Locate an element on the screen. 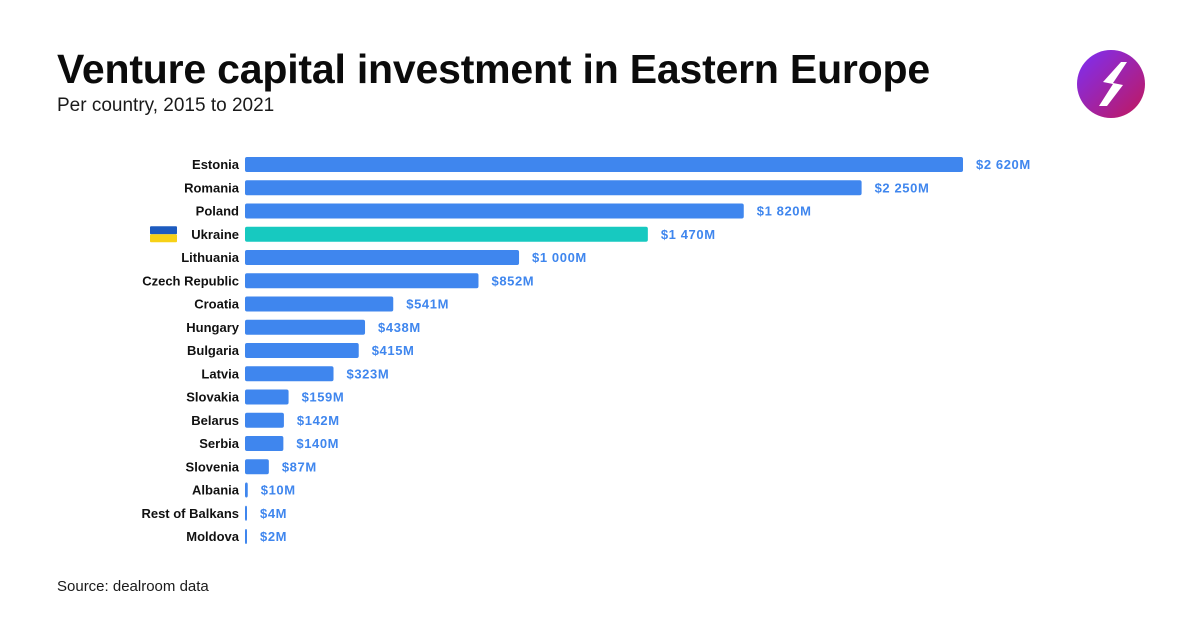 The width and height of the screenshot is (1200, 630). category-label: Ukraine is located at coordinates (215, 234).